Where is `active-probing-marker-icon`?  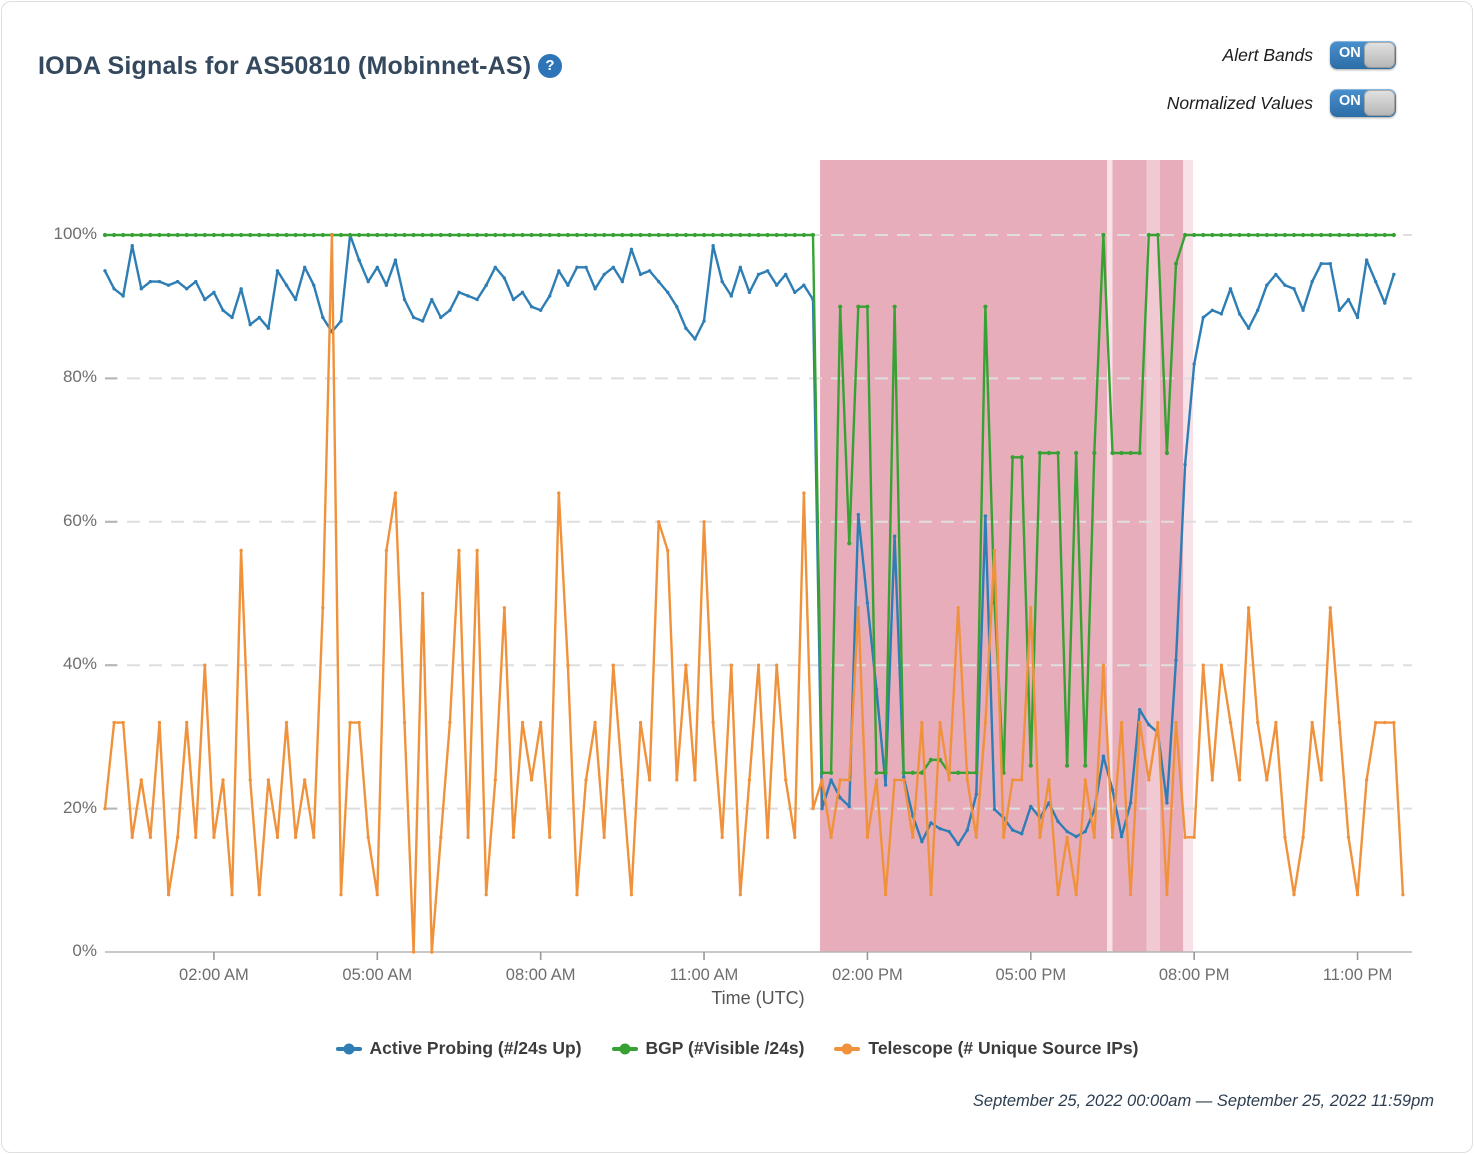 active-probing-marker-icon is located at coordinates (348, 1048).